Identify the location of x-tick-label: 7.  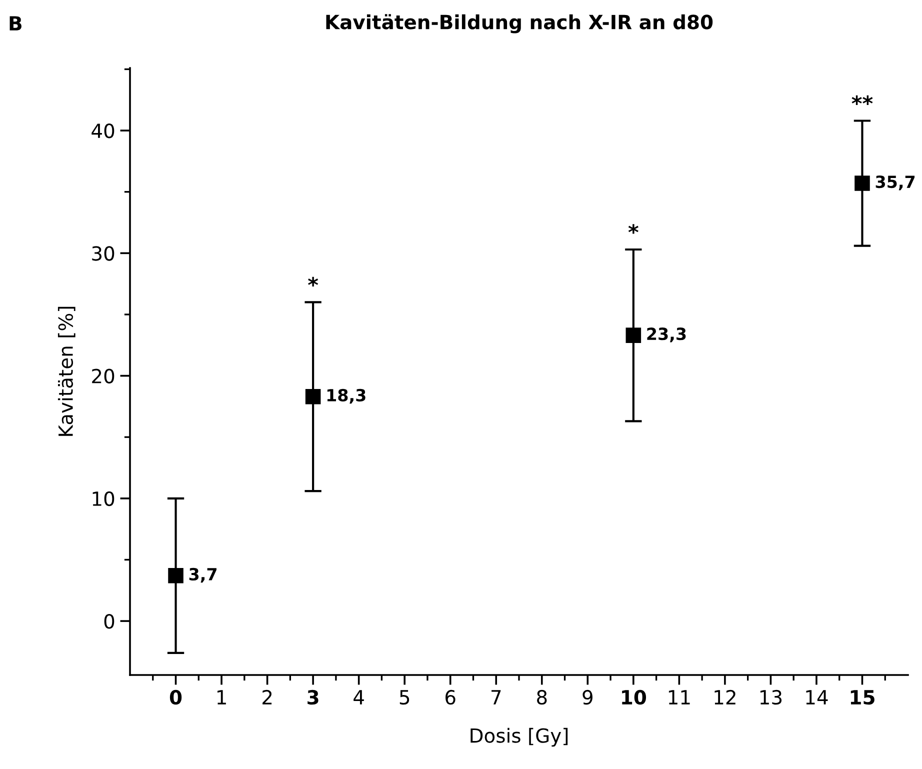
(496, 697).